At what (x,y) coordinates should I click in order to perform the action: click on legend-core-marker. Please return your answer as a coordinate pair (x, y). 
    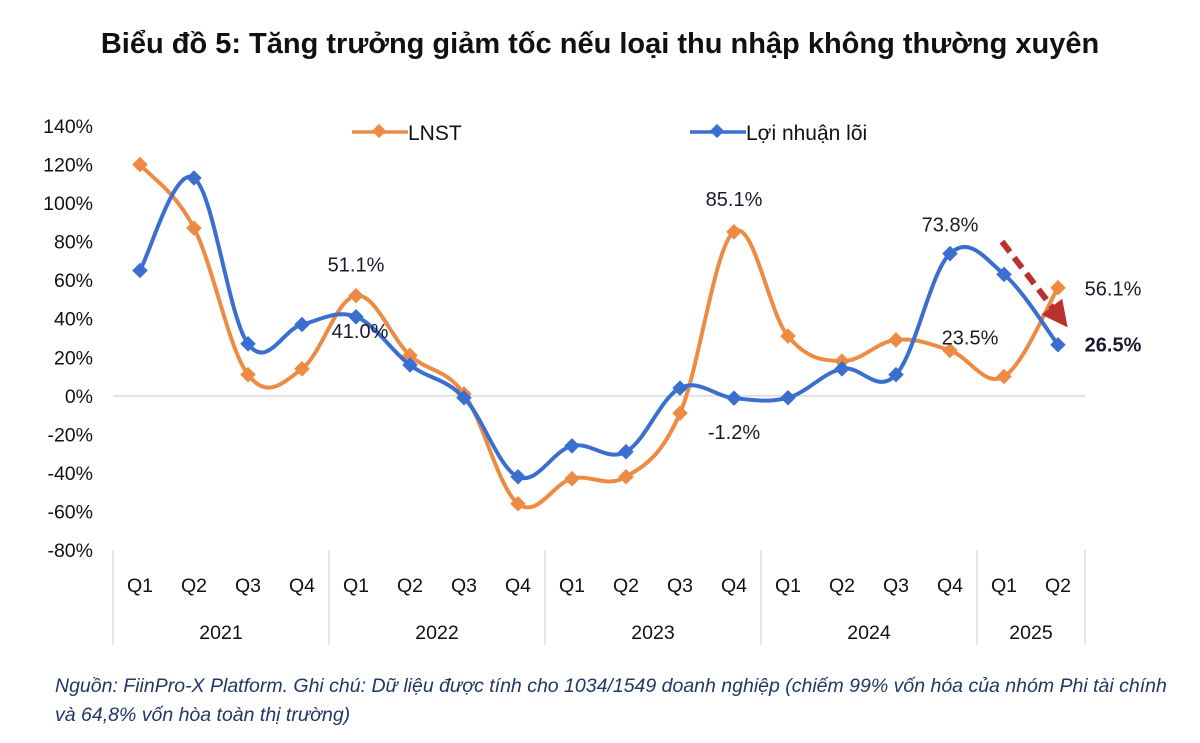
    Looking at the image, I should click on (717, 131).